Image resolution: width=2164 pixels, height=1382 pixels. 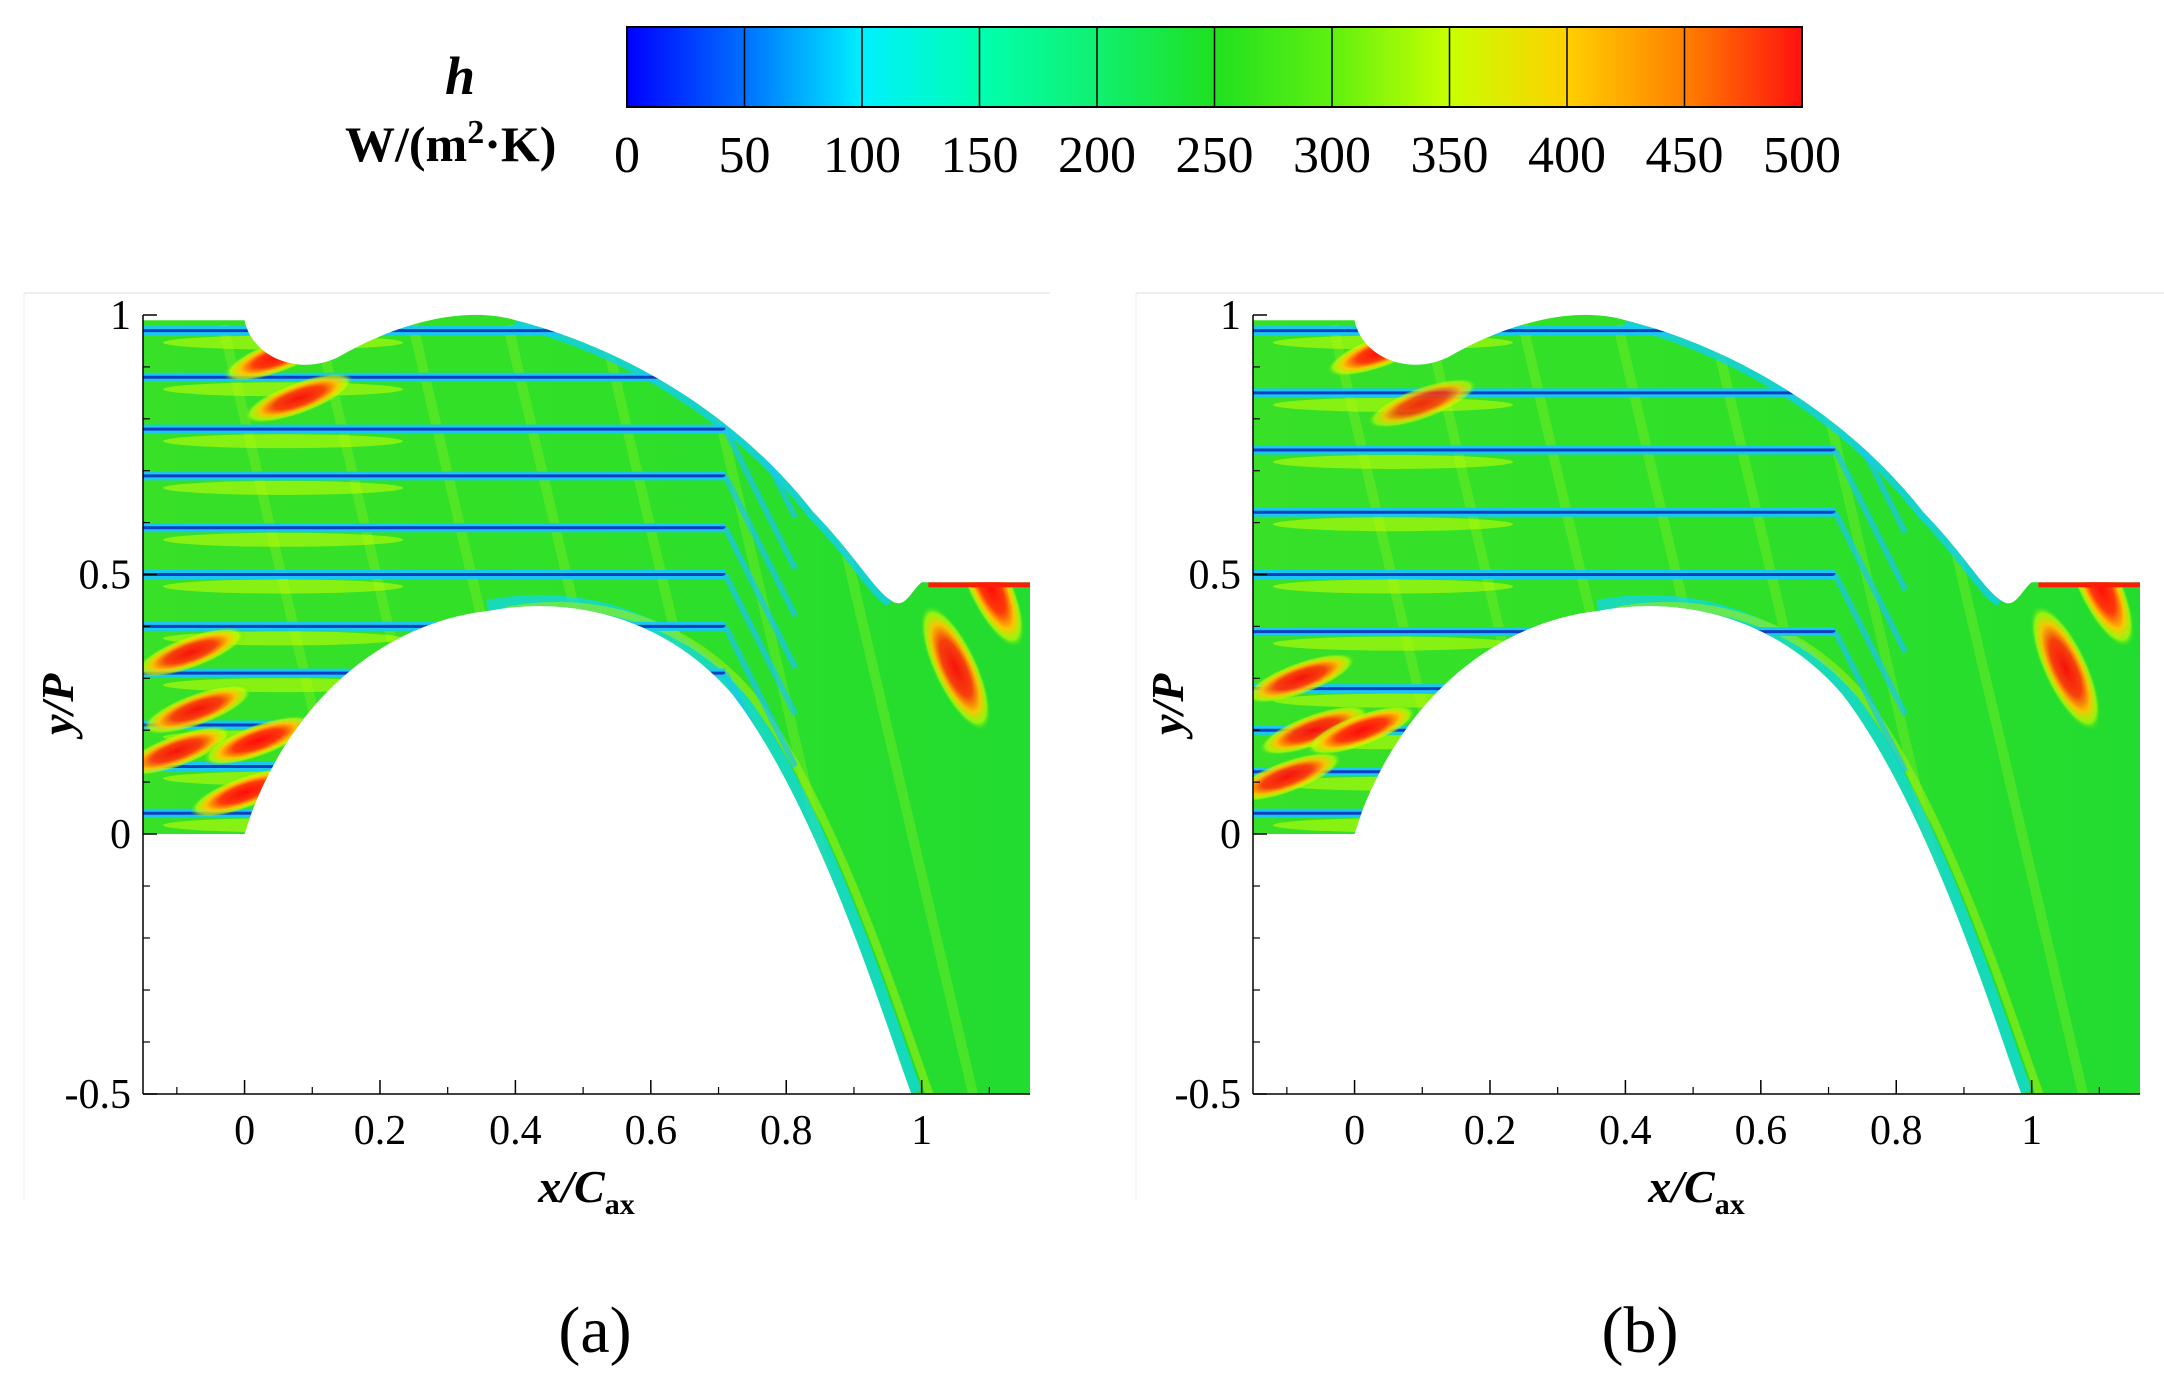 I want to click on colorbar-tick-label: 150, so click(x=980, y=155).